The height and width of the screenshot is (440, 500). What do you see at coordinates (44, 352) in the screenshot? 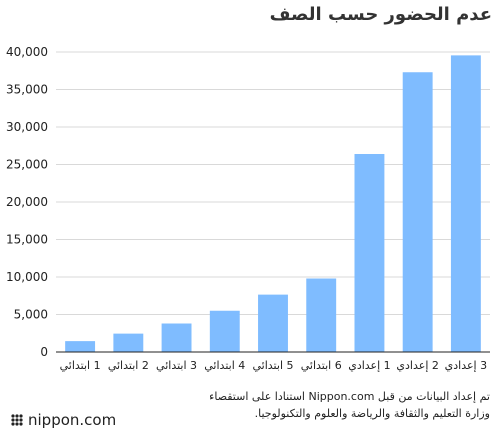
I see `y-tick-label: 0` at bounding box center [44, 352].